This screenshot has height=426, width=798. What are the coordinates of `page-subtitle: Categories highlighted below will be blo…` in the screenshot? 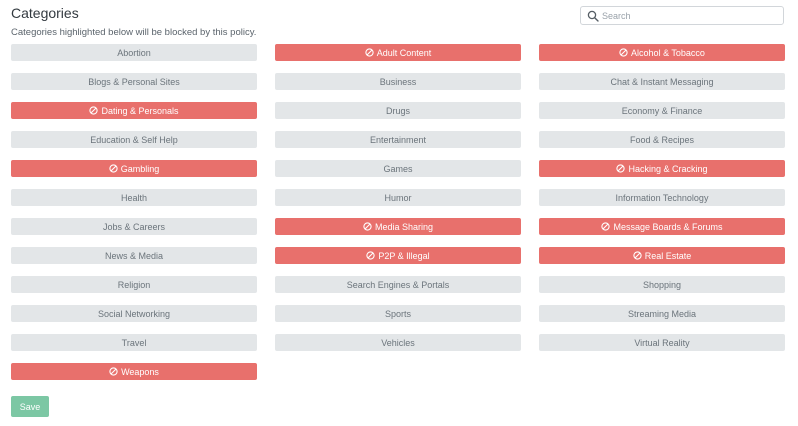 It's located at (134, 32).